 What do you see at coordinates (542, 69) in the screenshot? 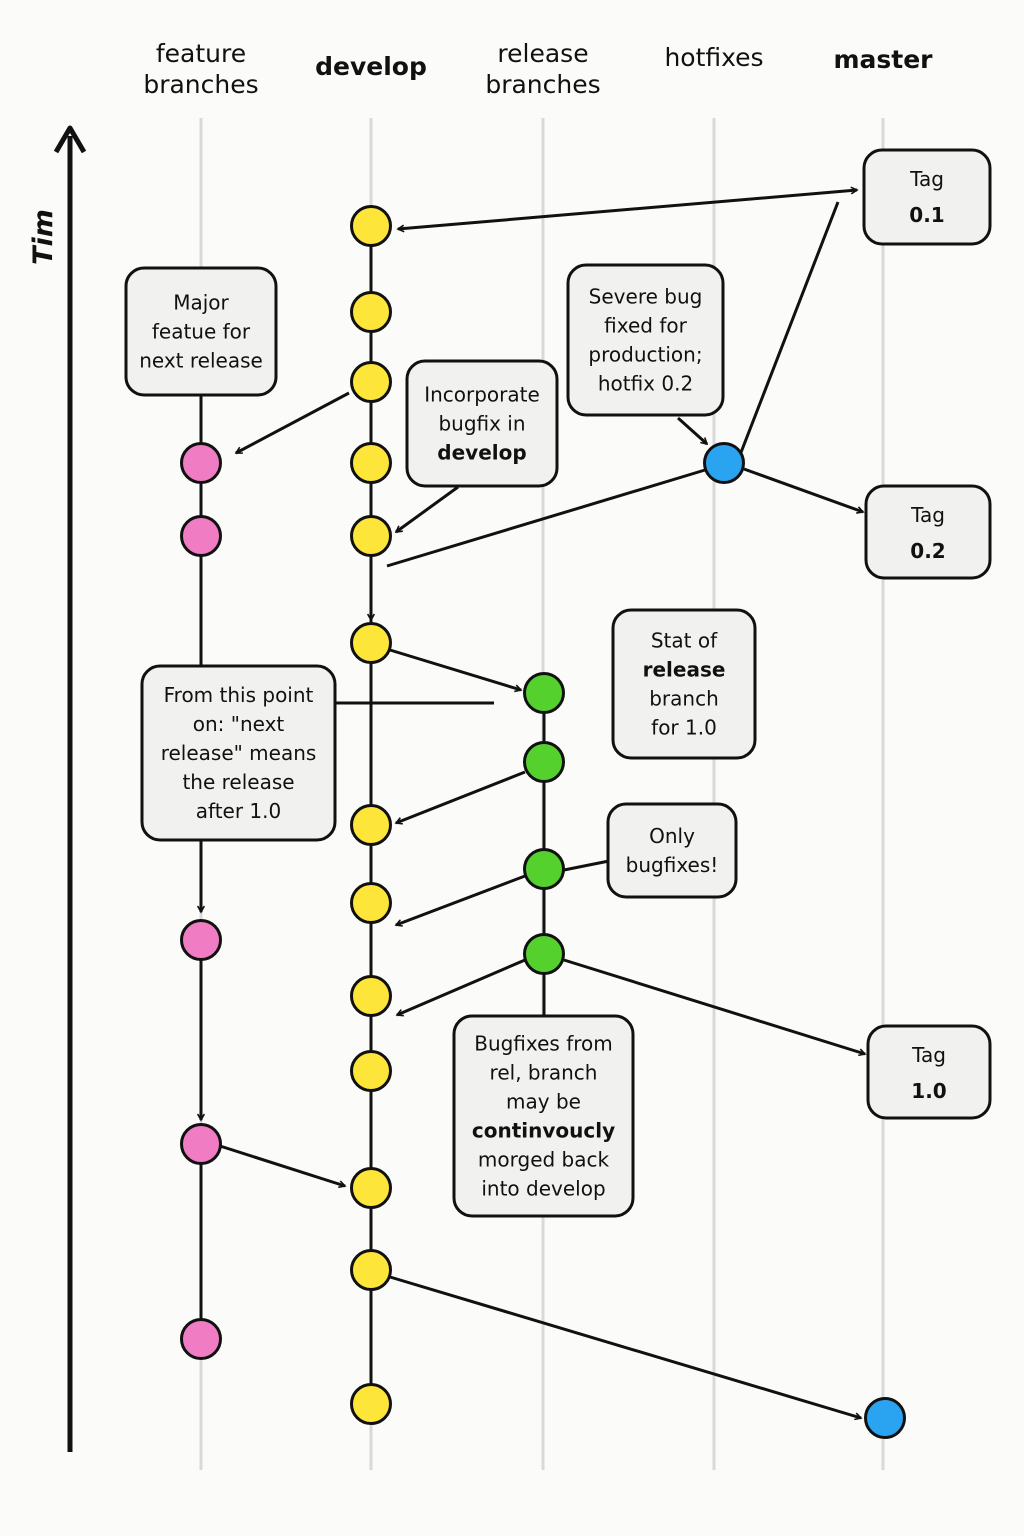
I see `column-header-release: release branches` at bounding box center [542, 69].